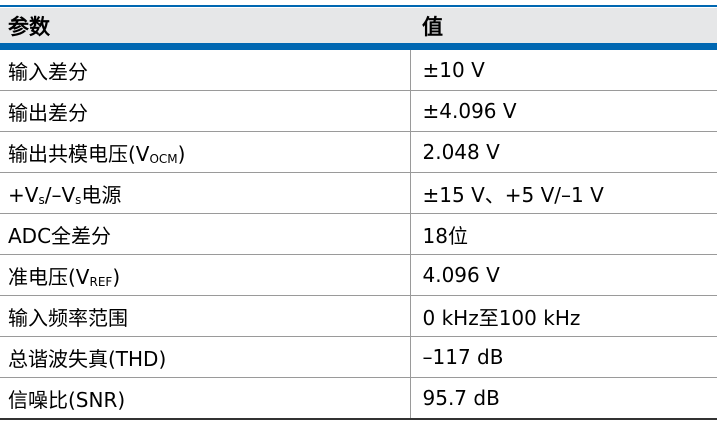 The image size is (717, 426). Describe the element at coordinates (358, 6) in the screenshot. I see `top-rule` at that location.